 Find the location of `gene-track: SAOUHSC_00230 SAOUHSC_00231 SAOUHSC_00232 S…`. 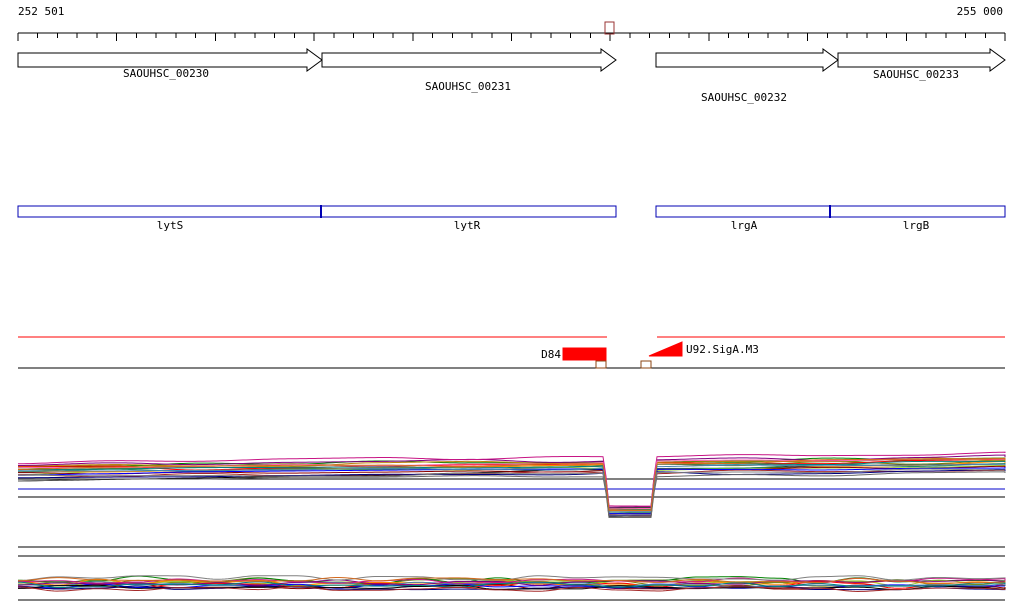

gene-track: SAOUHSC_00230 SAOUHSC_00231 SAOUHSC_00232 S… is located at coordinates (511, 76).